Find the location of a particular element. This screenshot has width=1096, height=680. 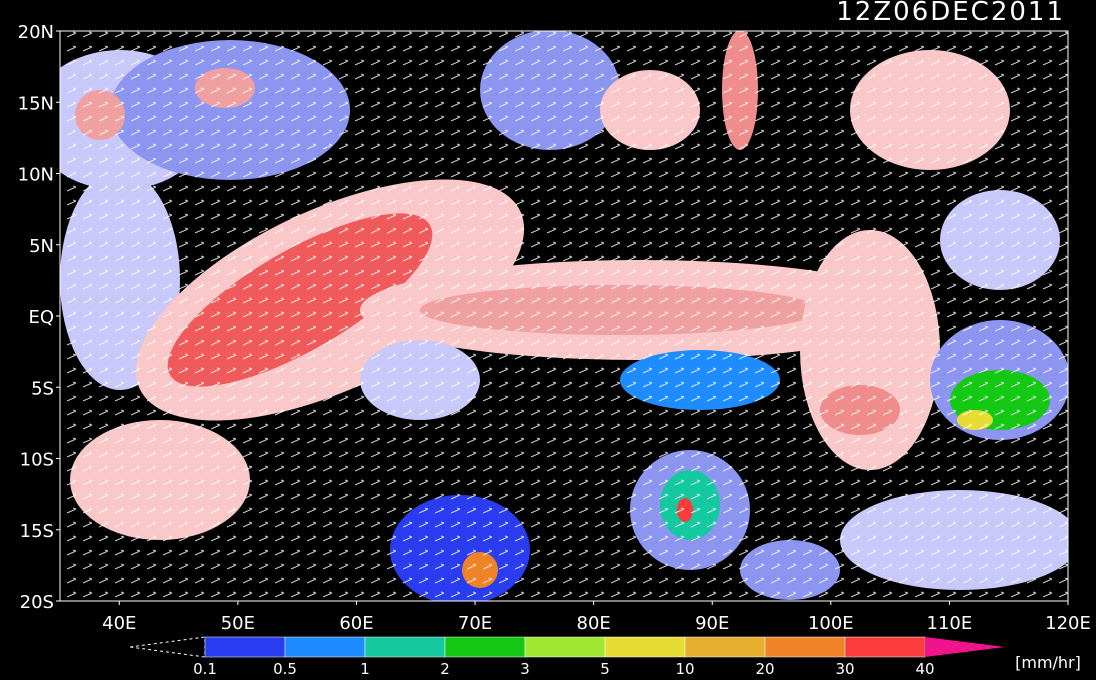

colorbar-label: 0.5 is located at coordinates (285, 669).